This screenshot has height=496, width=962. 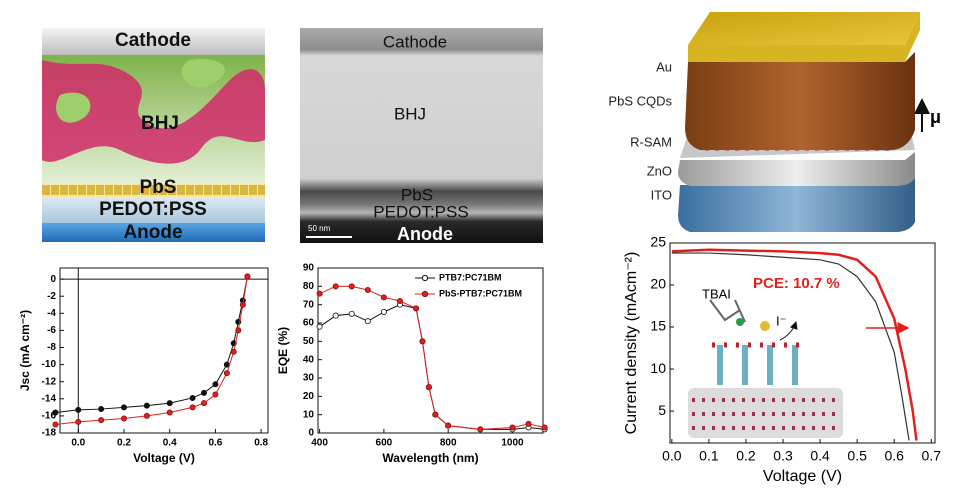 I want to click on y-tick-label: -14, so click(x=49, y=398).